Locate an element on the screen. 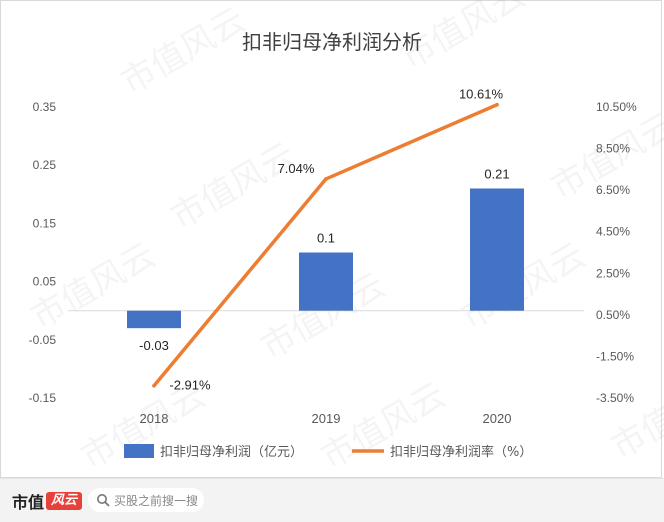 This screenshot has width=664, height=522. right-tick-label: -3.50% is located at coordinates (615, 398).